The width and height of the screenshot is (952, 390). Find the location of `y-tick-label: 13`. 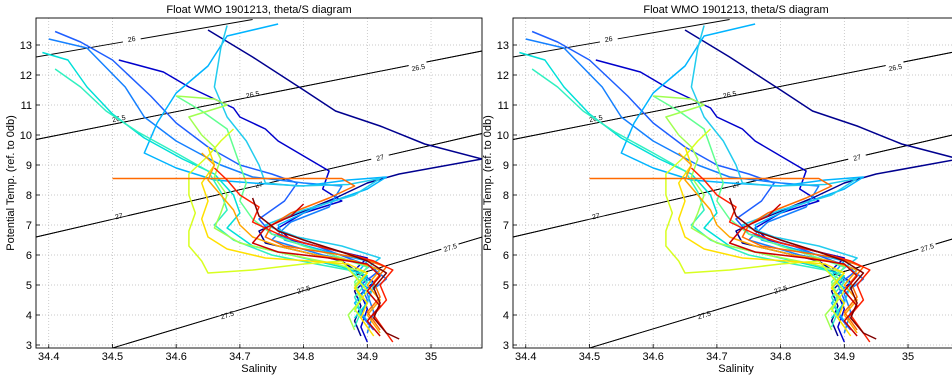

y-tick-label: 13 is located at coordinates (26, 46).